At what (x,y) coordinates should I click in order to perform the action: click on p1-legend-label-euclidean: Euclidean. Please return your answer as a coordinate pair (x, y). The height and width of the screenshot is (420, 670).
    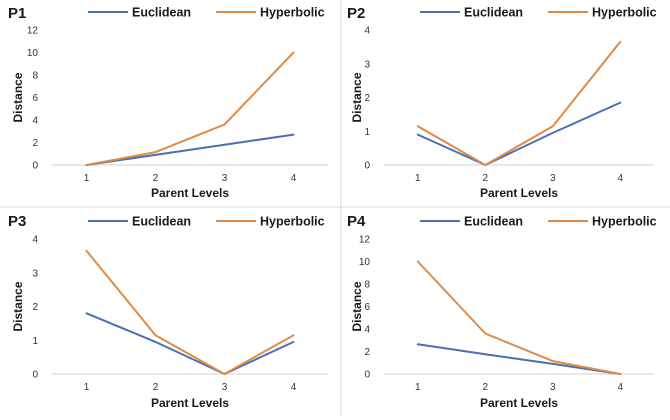
    Looking at the image, I should click on (161, 13).